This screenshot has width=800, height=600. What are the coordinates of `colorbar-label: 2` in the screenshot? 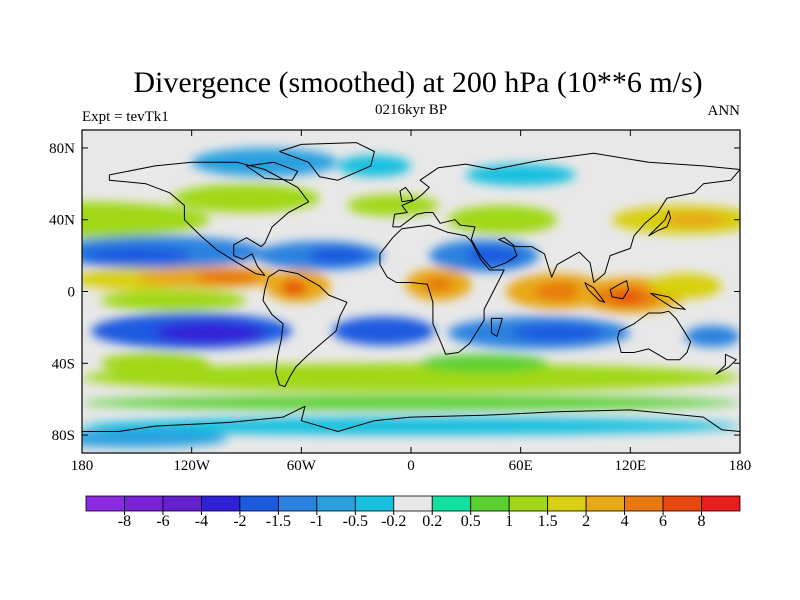 It's located at (586, 521).